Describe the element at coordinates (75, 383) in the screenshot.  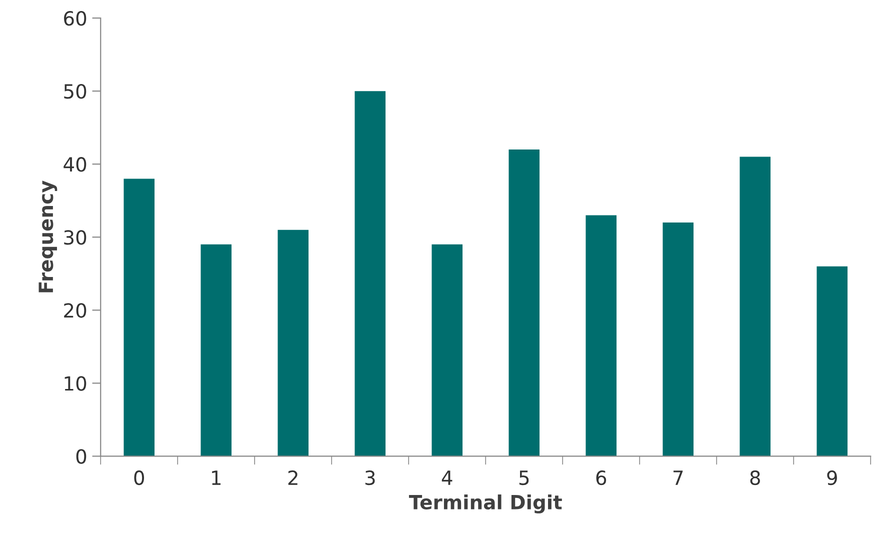
I see `y-tick-label: 10` at that location.